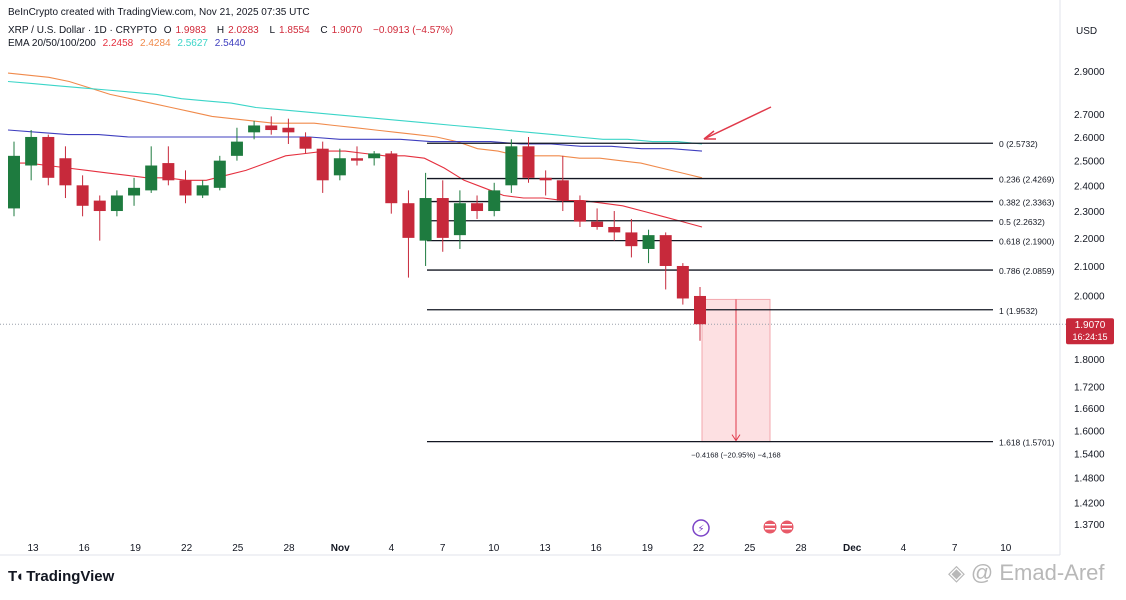 This screenshot has width=1126, height=600. What do you see at coordinates (1089, 337) in the screenshot?
I see `price-badge-countdown: 16:24:15` at bounding box center [1089, 337].